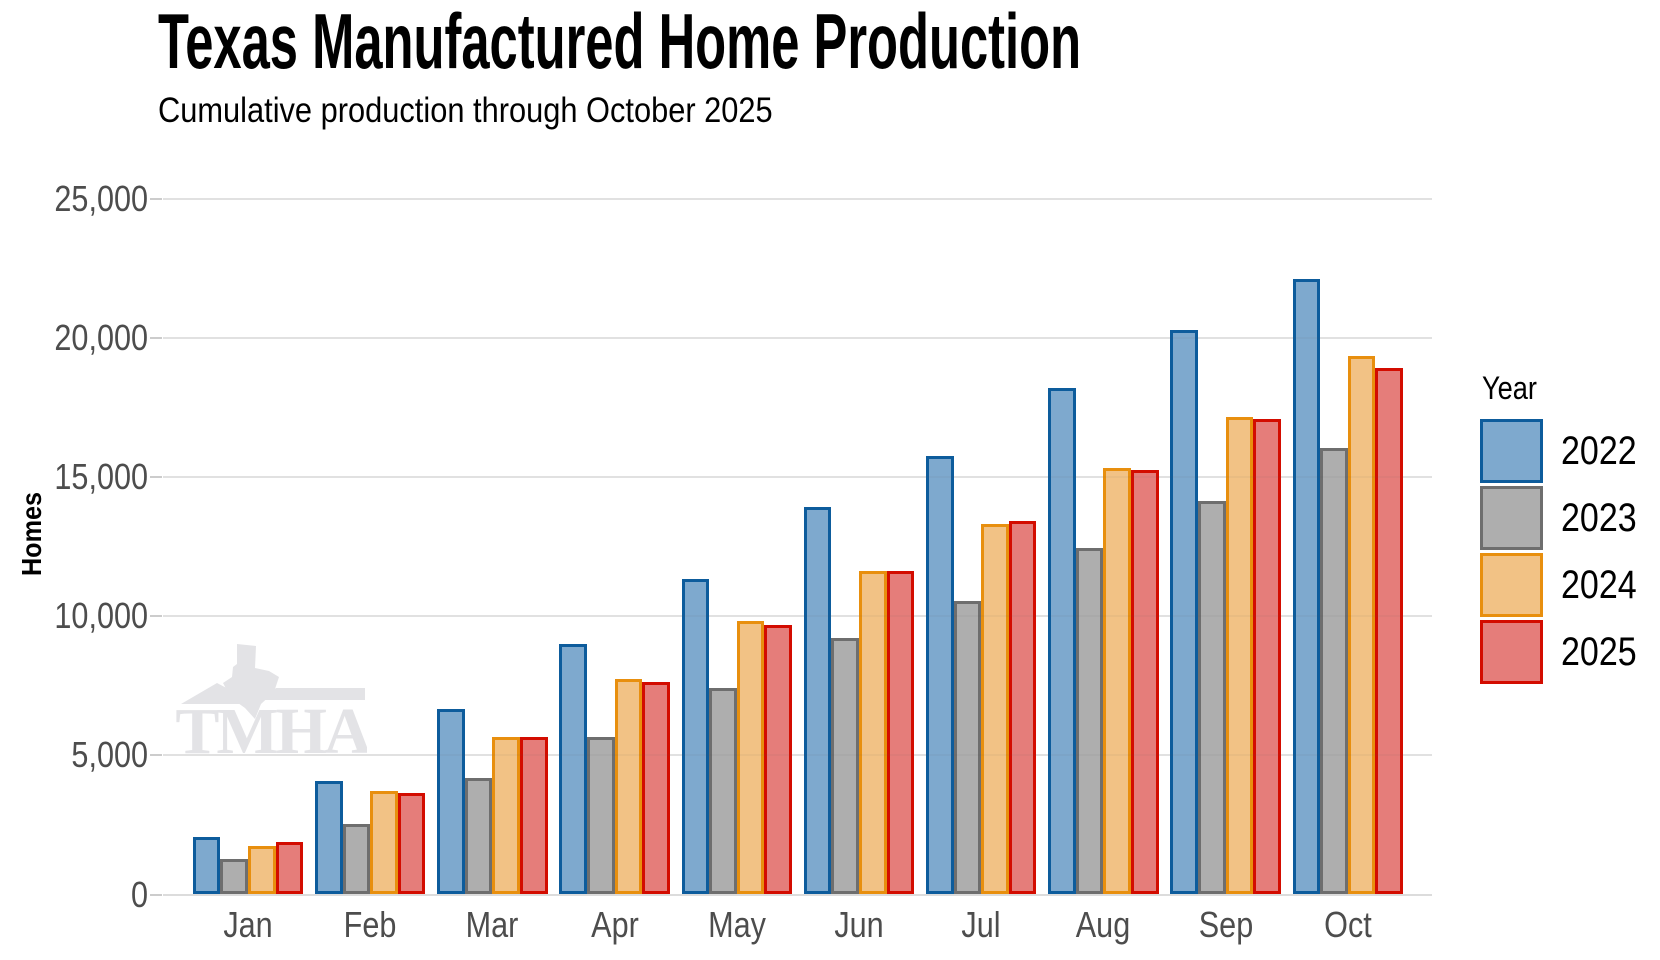 This screenshot has height=960, width=1660. I want to click on legend-item-2022: 2022, so click(1565, 451).